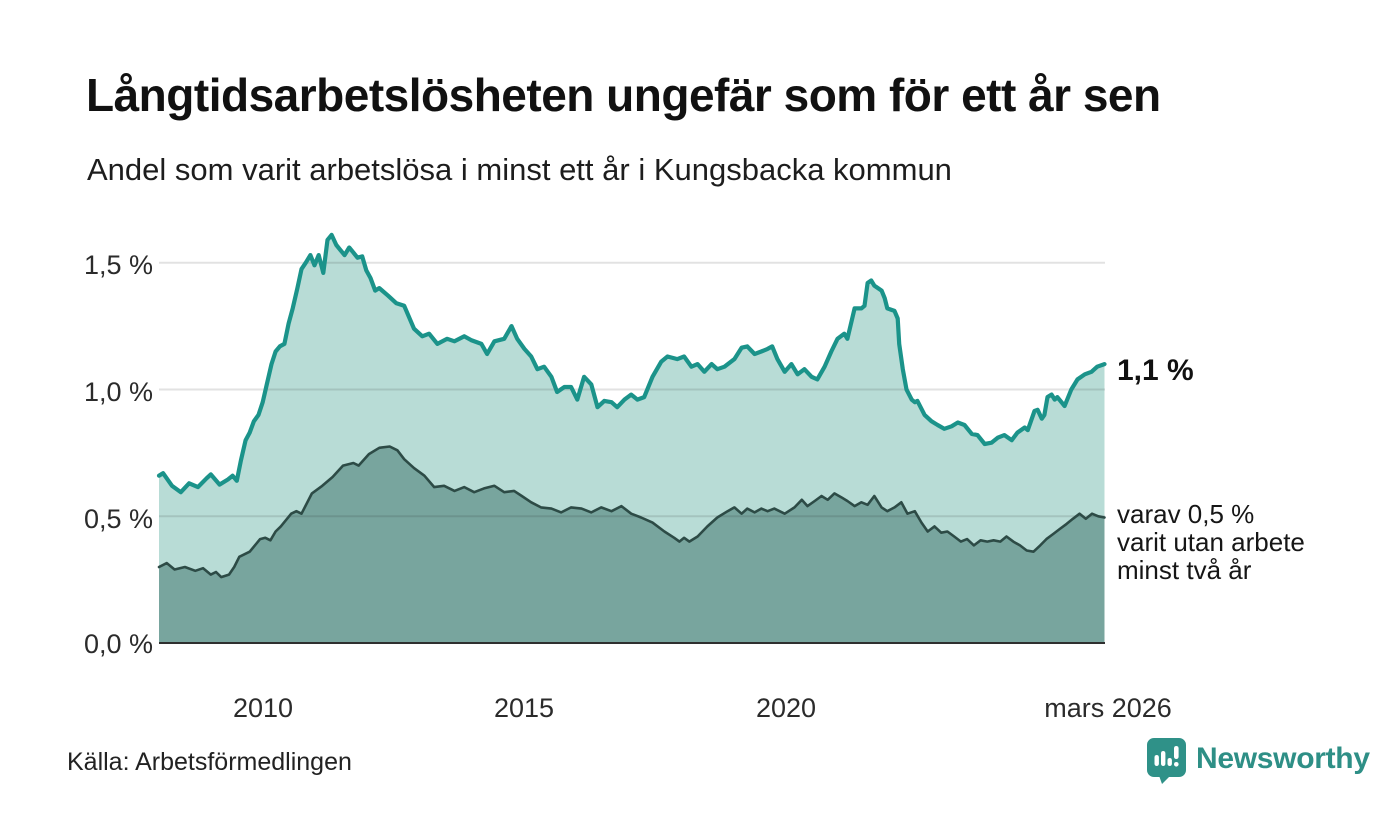  Describe the element at coordinates (524, 708) in the screenshot. I see `x-tick-label: 2015` at that location.